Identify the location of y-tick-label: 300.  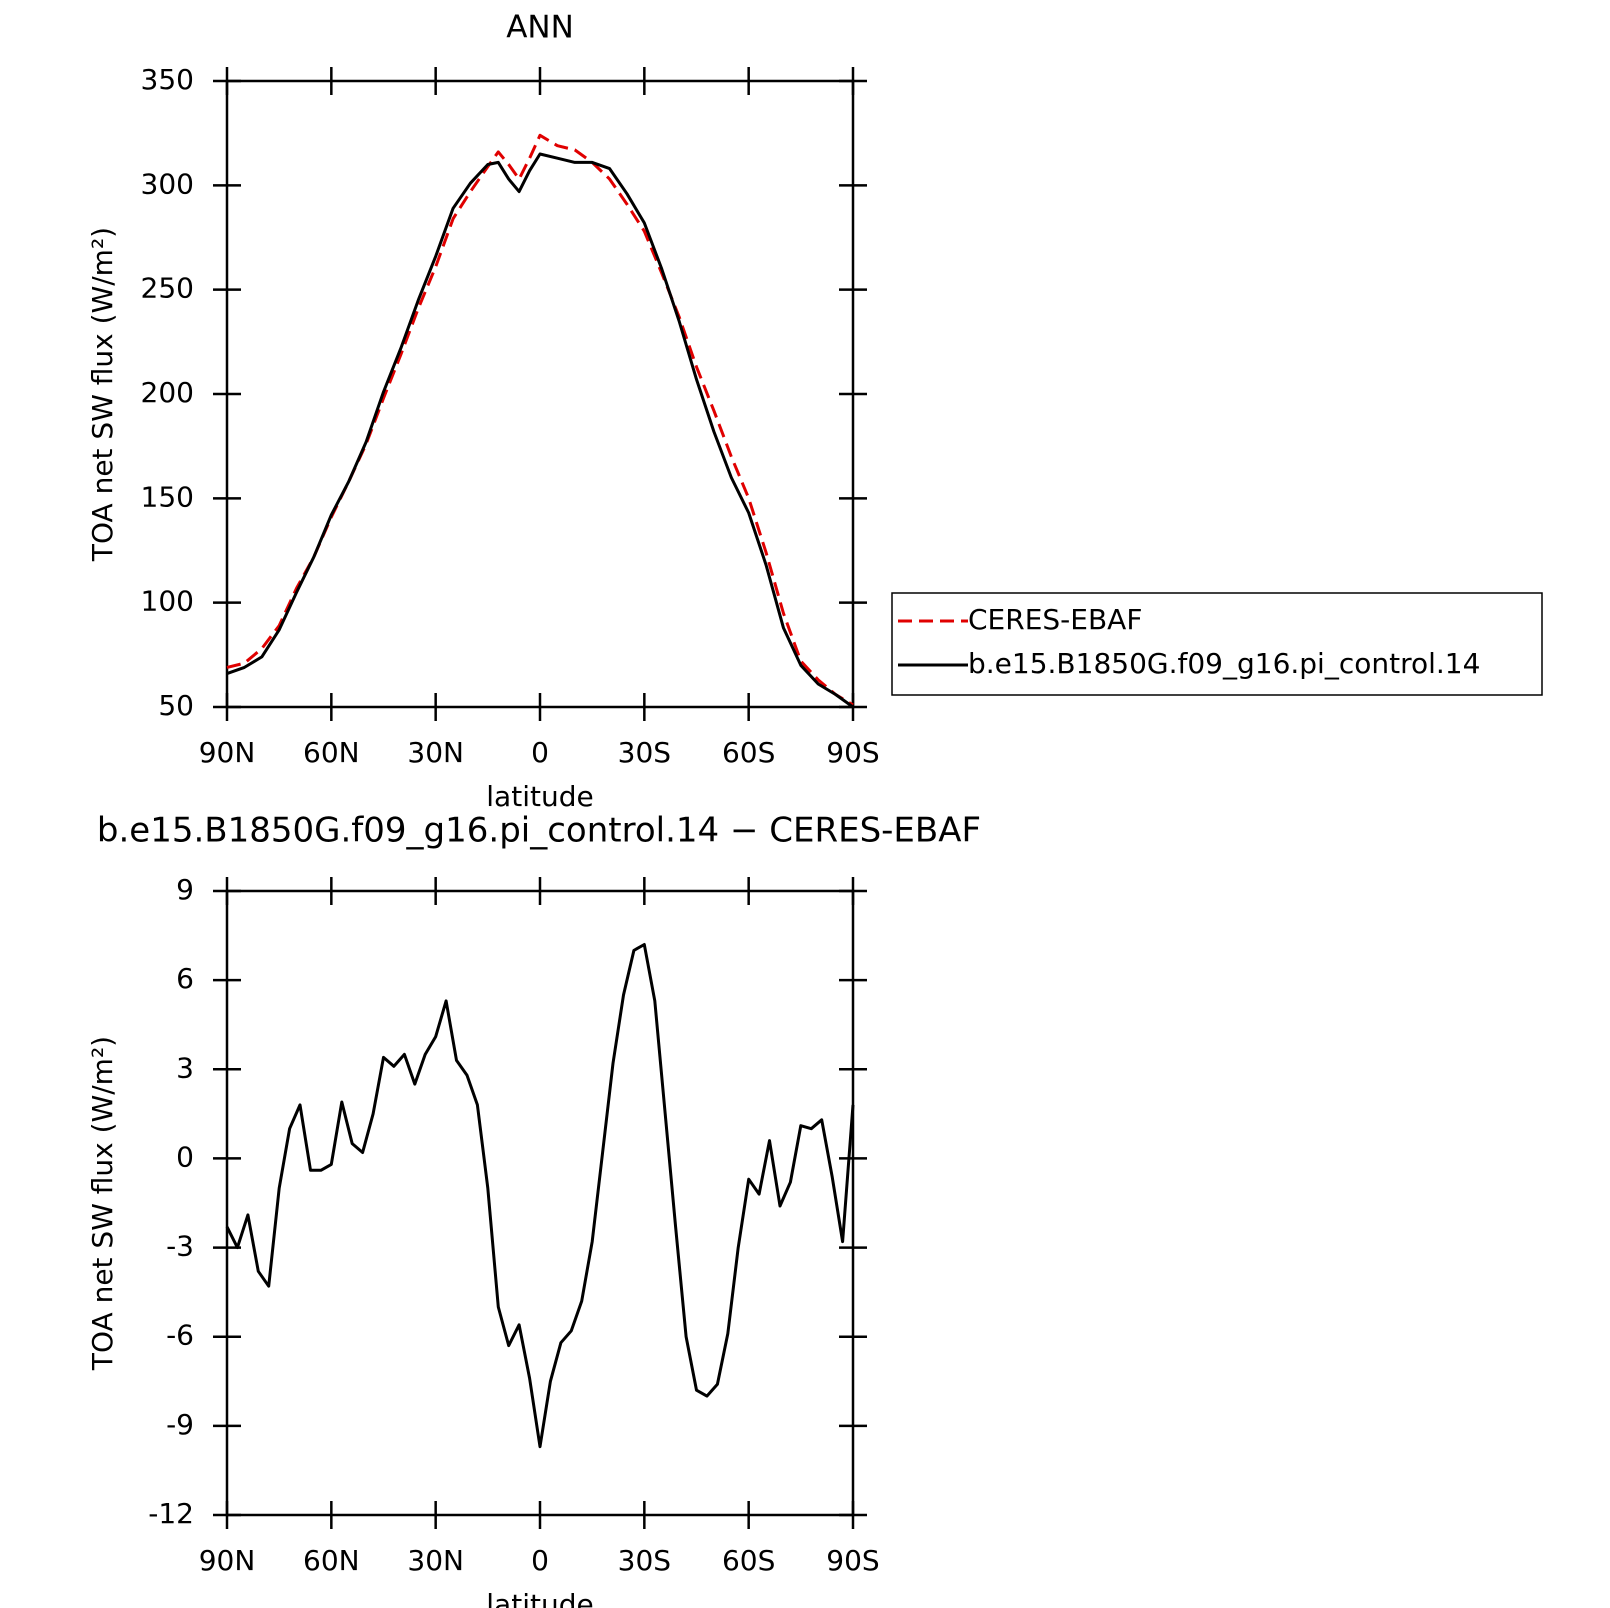
(167, 183).